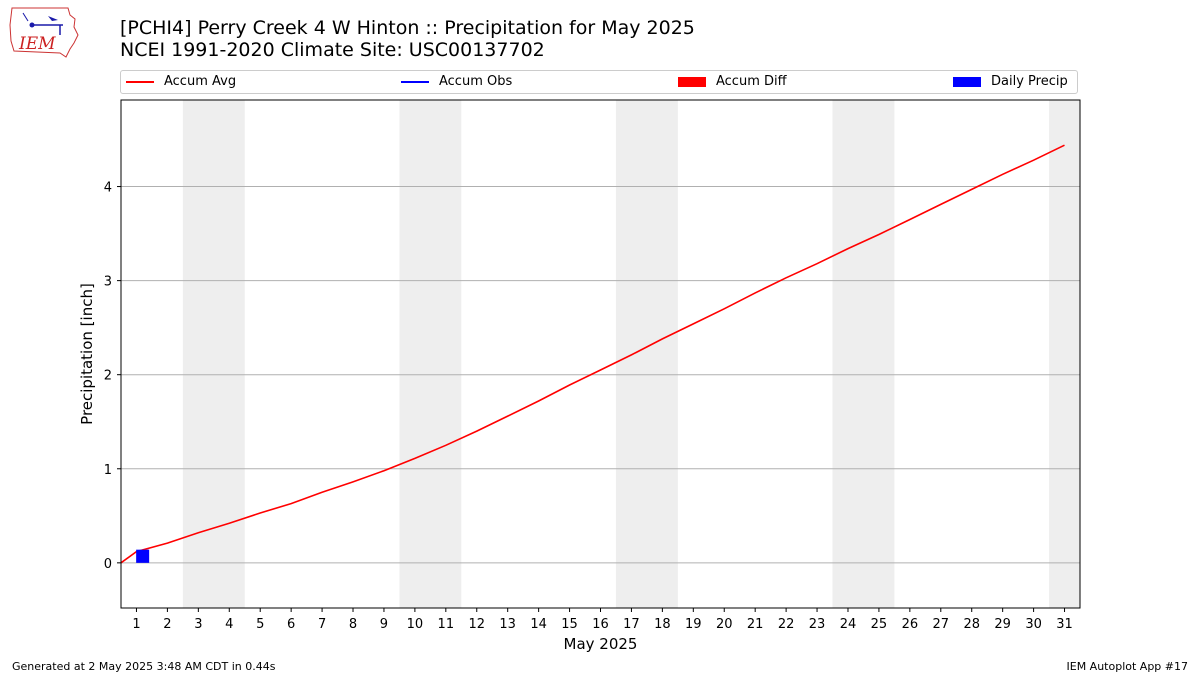 Image resolution: width=1200 pixels, height=675 pixels. Describe the element at coordinates (332, 50) in the screenshot. I see `chart-subtitle: NCEI 1991-2020 Climate Site: USC00137702` at that location.